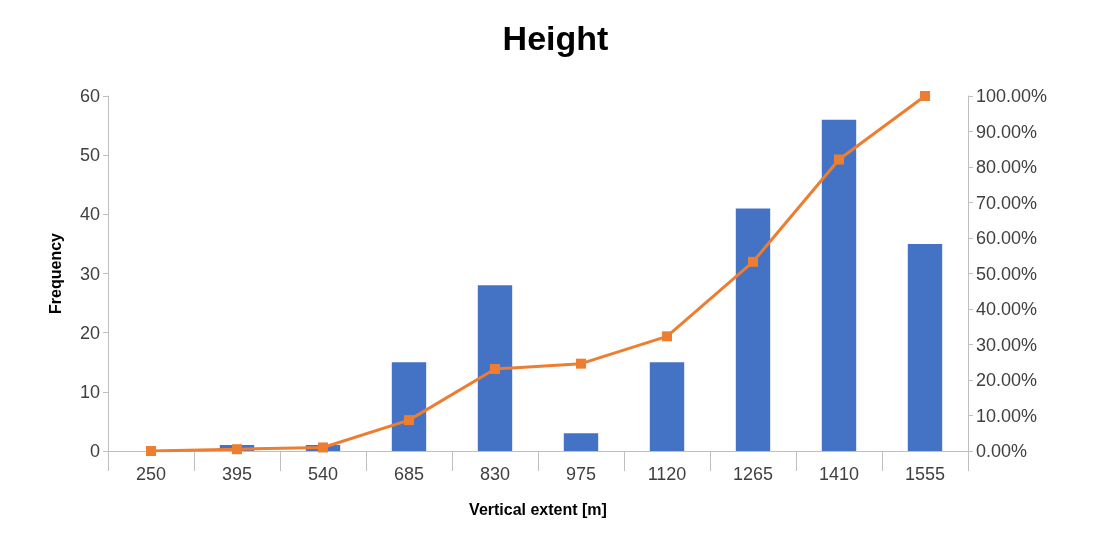 This screenshot has width=1111, height=549. I want to click on x-tick-label: 975, so click(581, 474).